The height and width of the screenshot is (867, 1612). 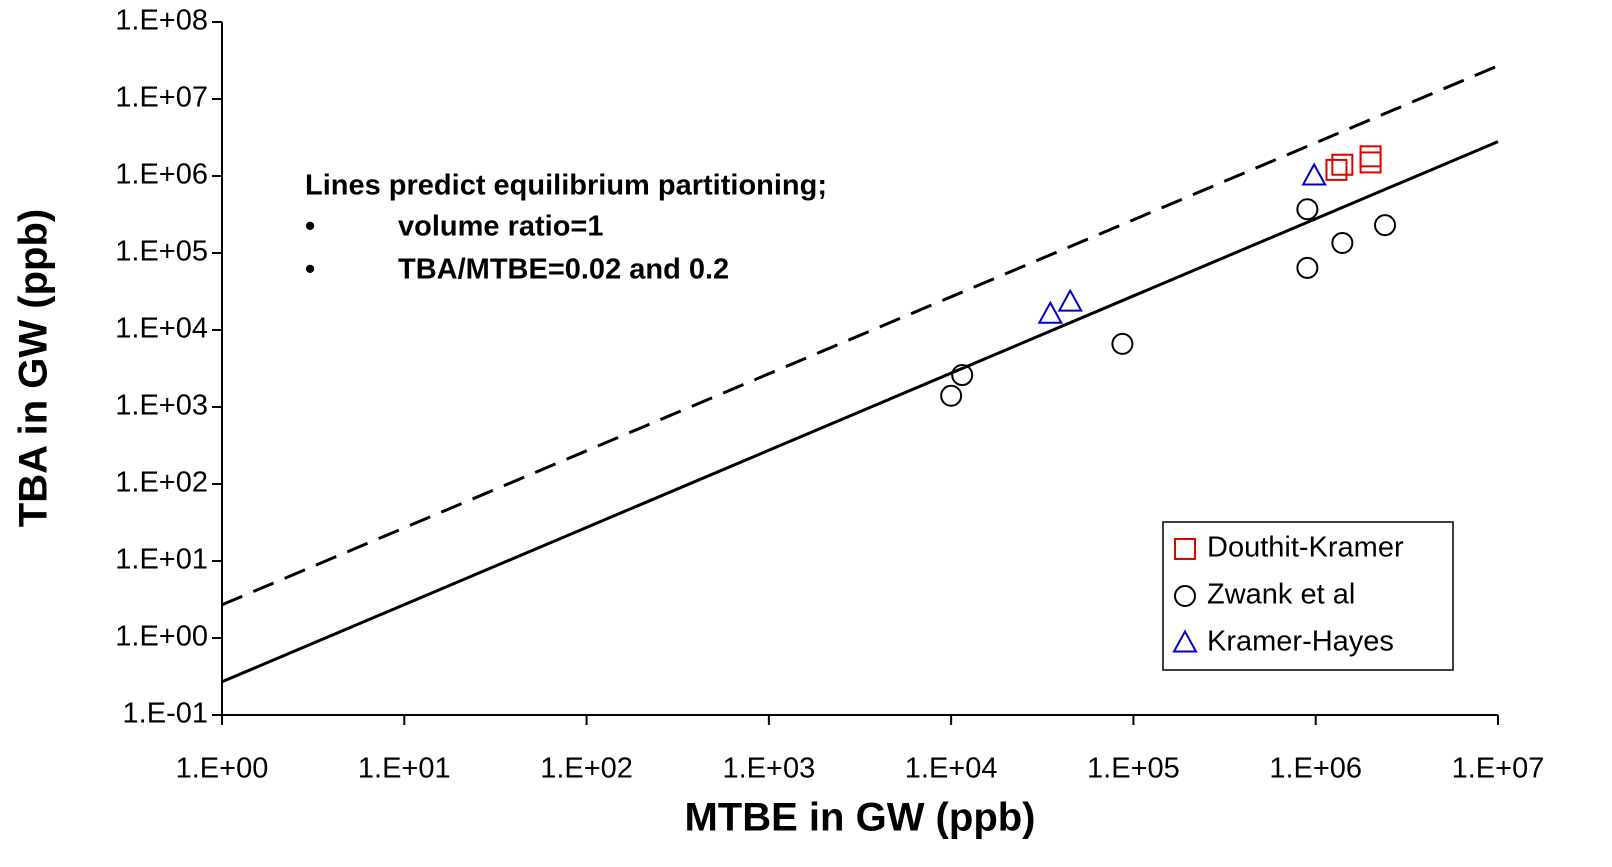 What do you see at coordinates (501, 227) in the screenshot?
I see `annotation-item: volume ratio=1` at bounding box center [501, 227].